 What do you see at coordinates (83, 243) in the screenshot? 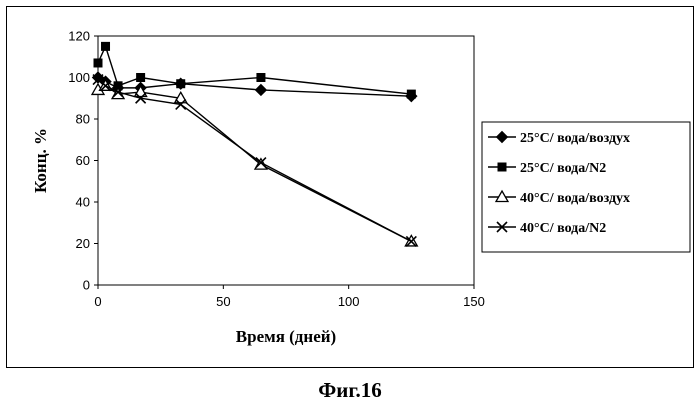
I see `y-tick-label: 20` at bounding box center [83, 243].